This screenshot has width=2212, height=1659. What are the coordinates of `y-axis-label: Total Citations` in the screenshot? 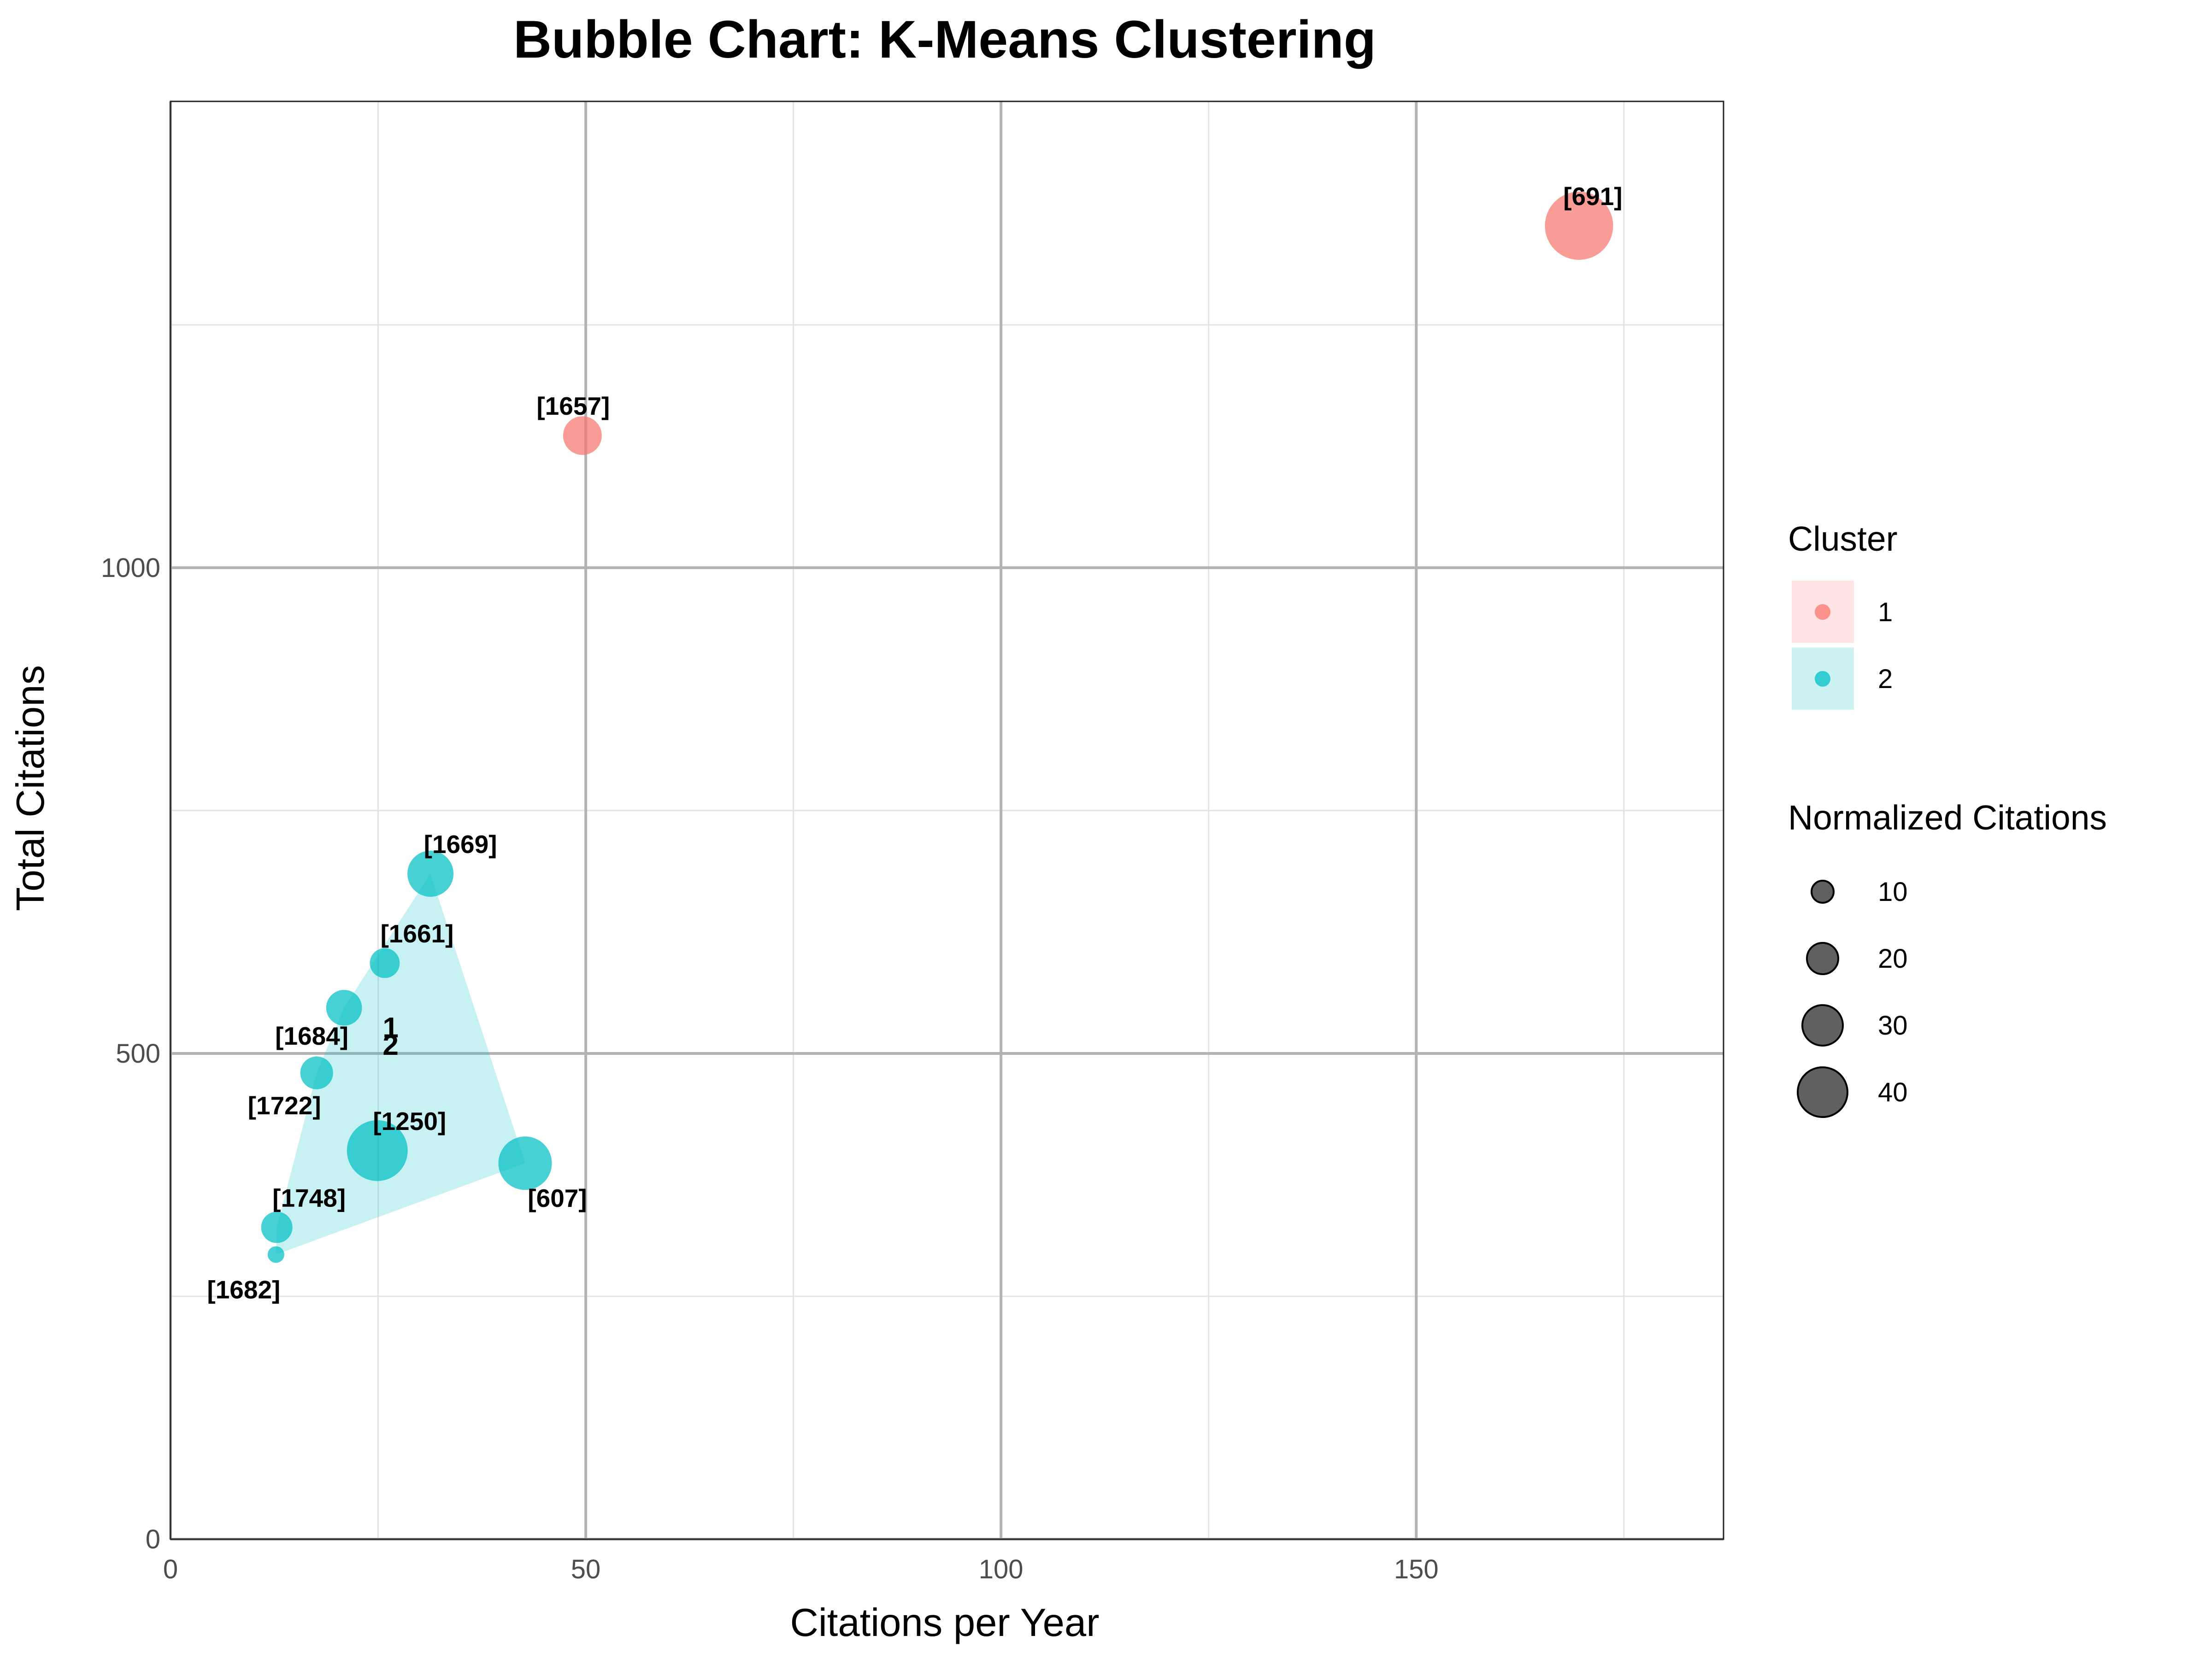 It's located at (31, 788).